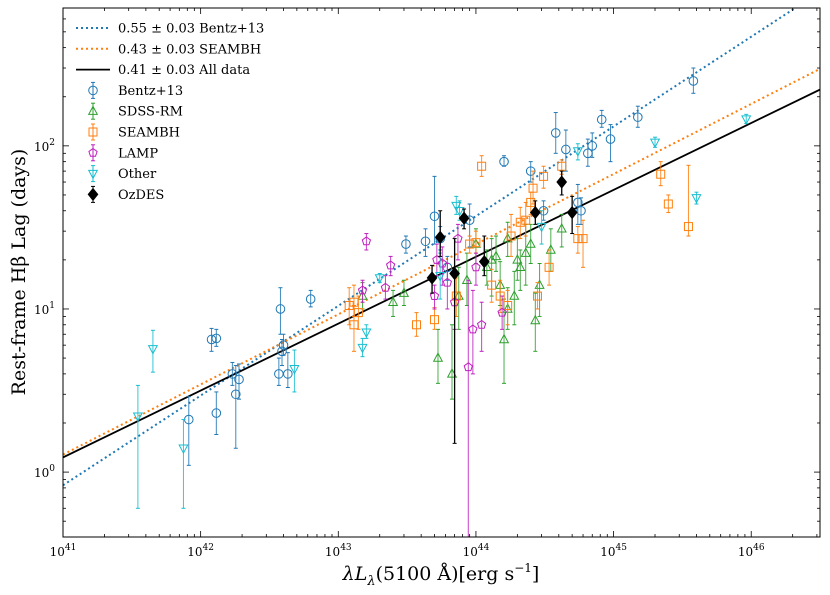  Describe the element at coordinates (138, 153) in the screenshot. I see `legend-label: LAMP` at that location.